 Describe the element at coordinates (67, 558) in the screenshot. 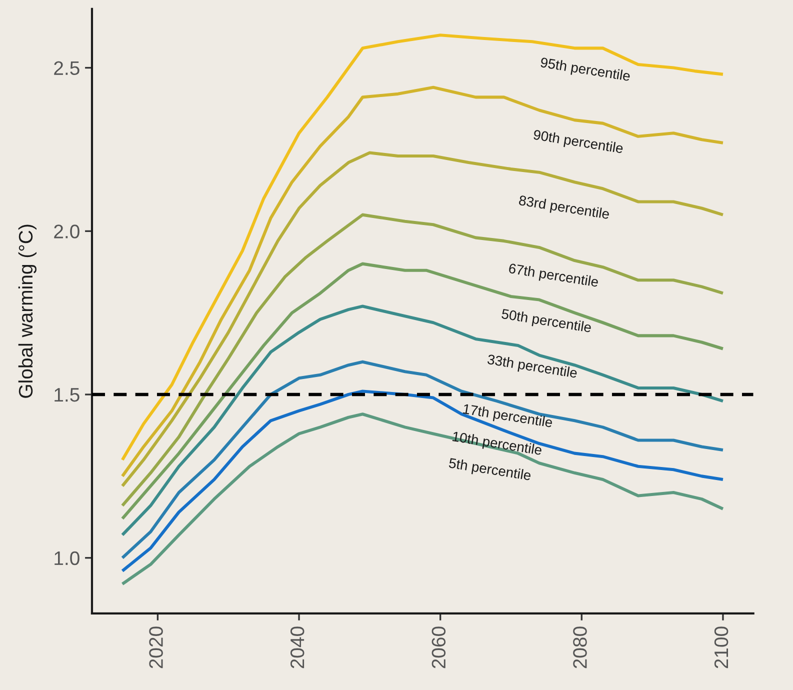

I see `y-tick-label: 1.0` at that location.